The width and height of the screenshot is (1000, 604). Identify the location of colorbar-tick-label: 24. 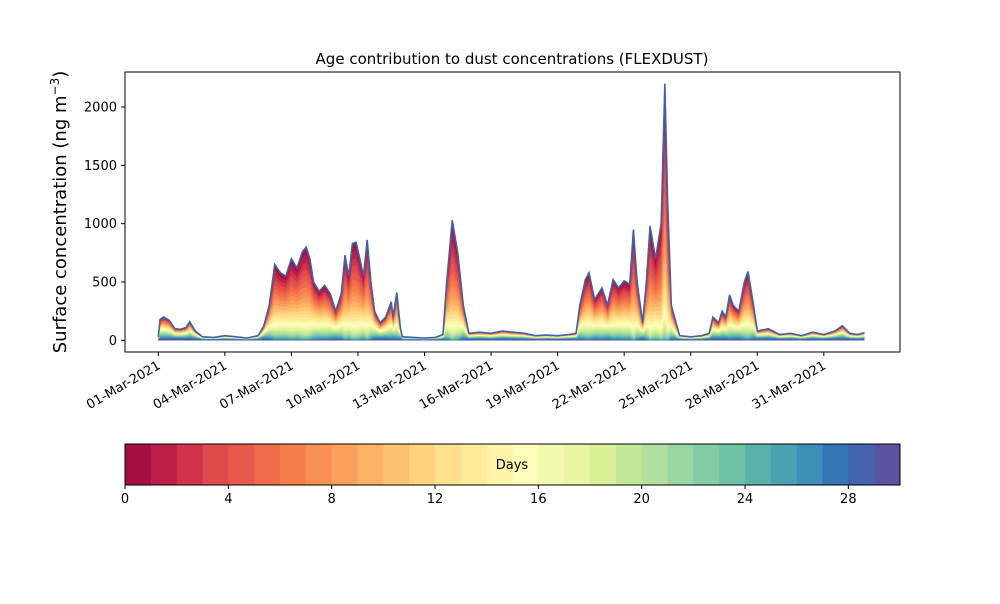
(745, 499).